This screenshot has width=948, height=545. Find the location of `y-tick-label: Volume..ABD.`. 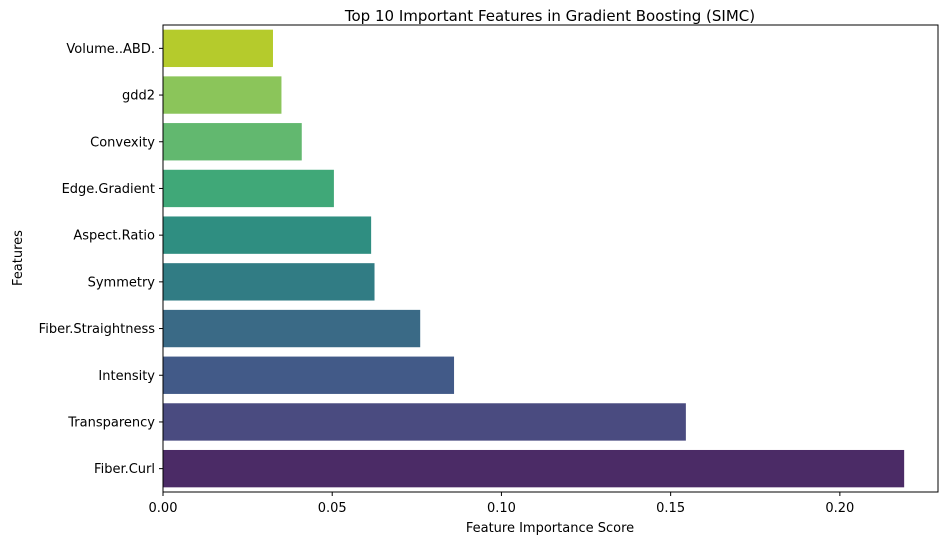

y-tick-label: Volume..ABD. is located at coordinates (110, 49).